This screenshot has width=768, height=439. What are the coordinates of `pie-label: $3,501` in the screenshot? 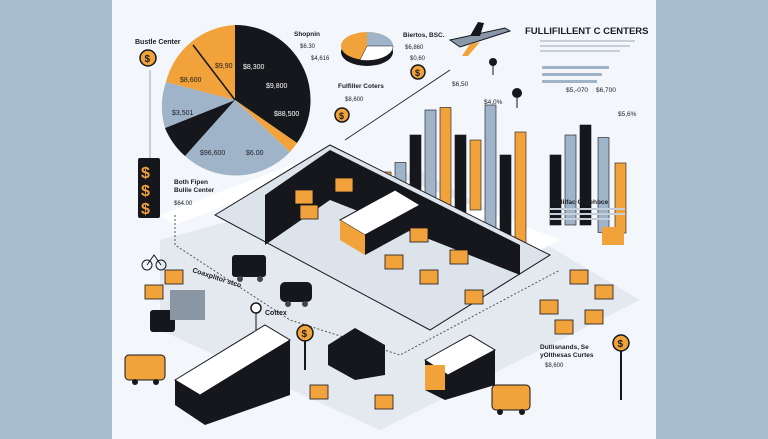 It's located at (183, 113).